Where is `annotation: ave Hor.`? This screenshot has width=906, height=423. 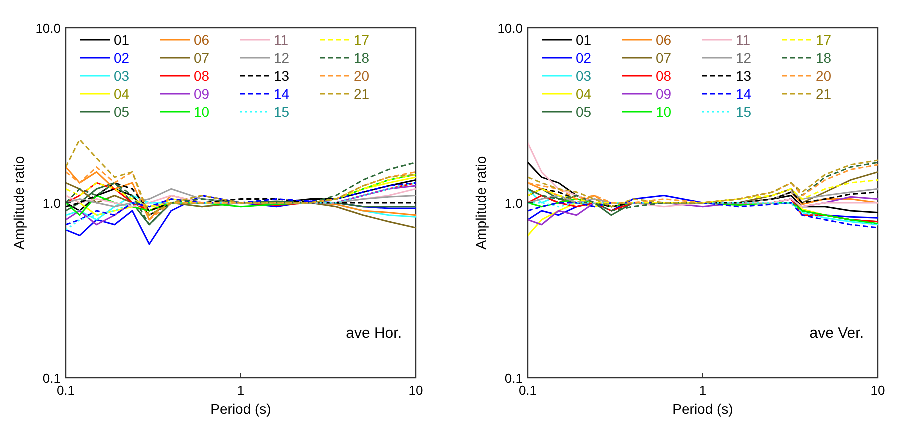 annotation: ave Hor. is located at coordinates (374, 333).